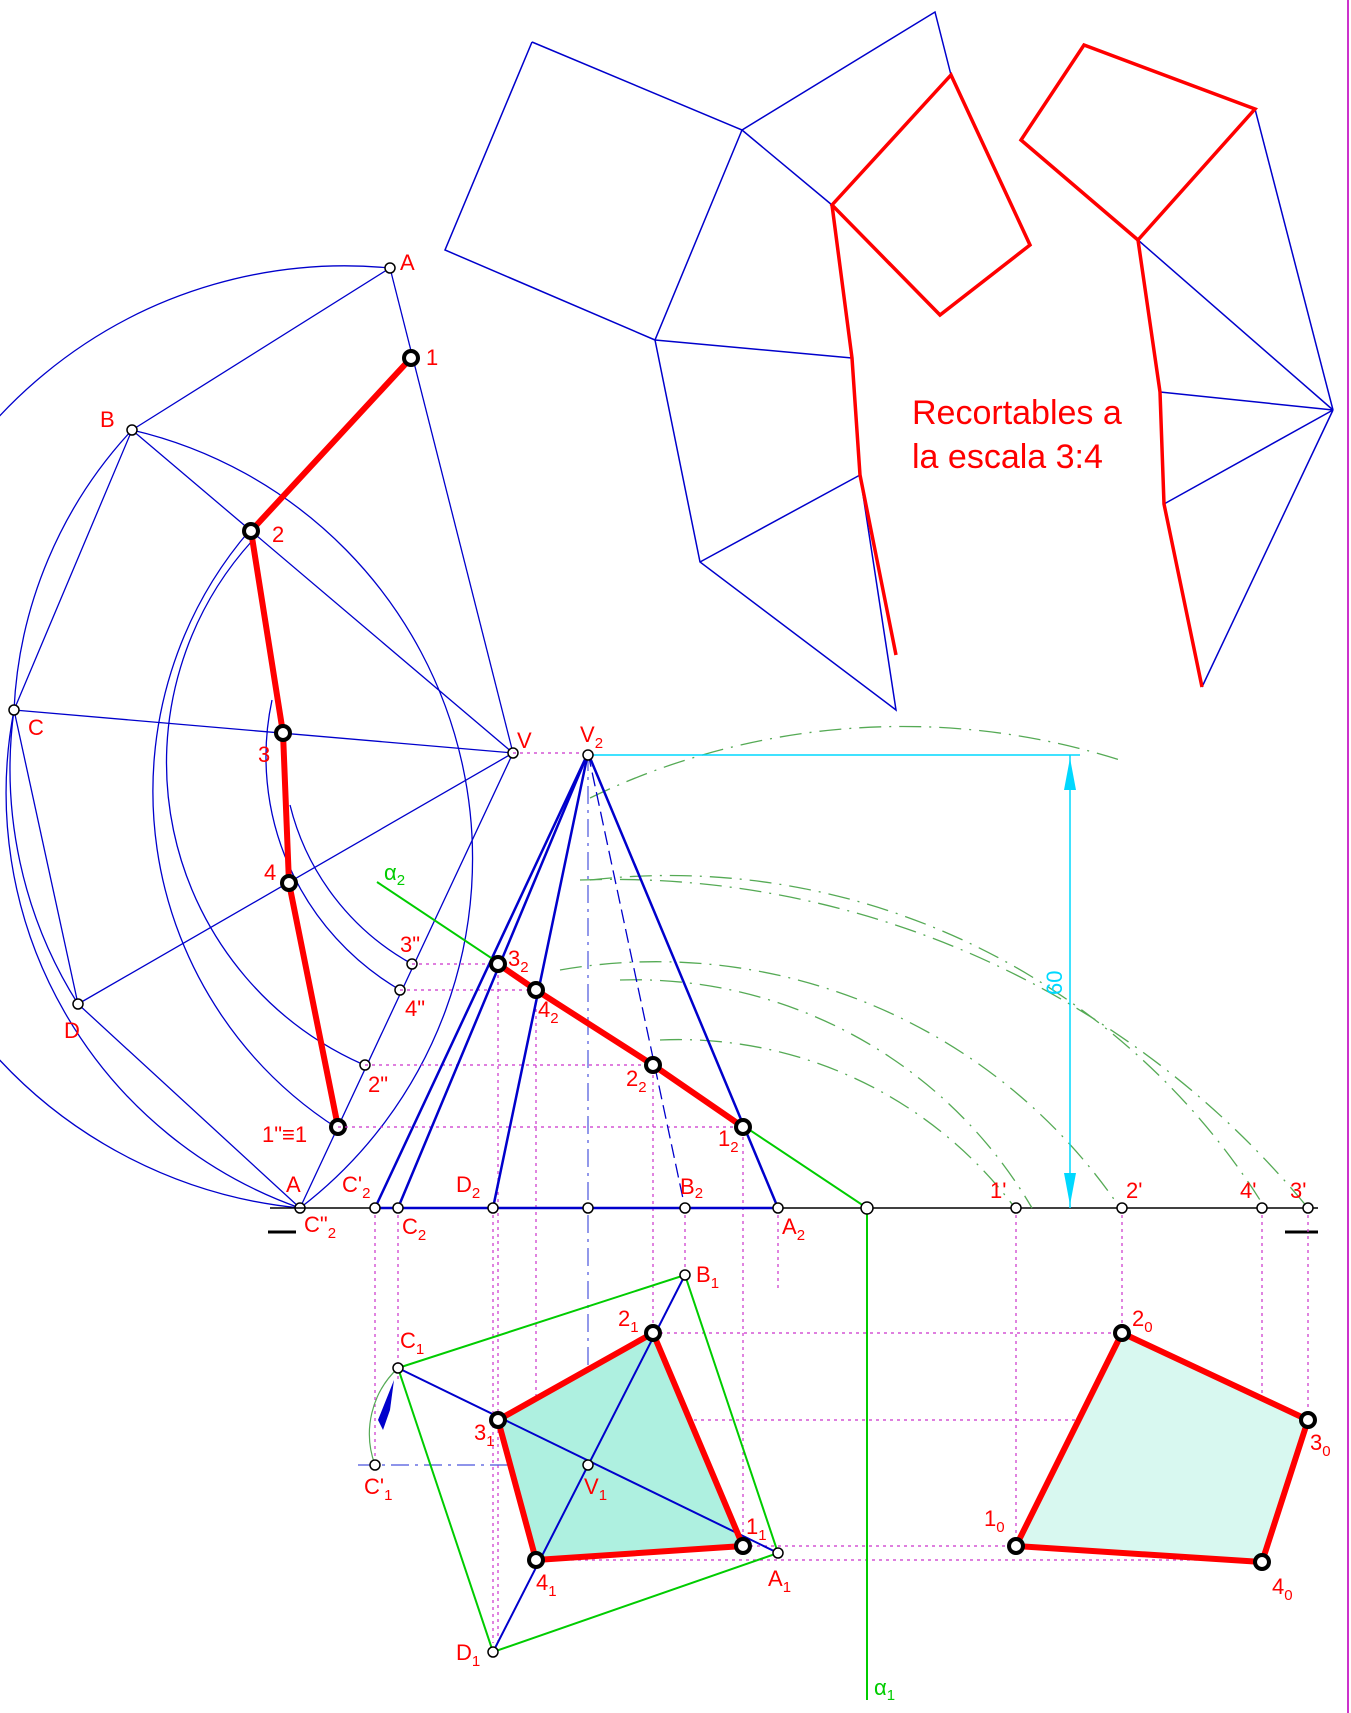 Image resolution: width=1351 pixels, height=1713 pixels. Describe the element at coordinates (595, 1489) in the screenshot. I see `label-v1: V1` at that location.